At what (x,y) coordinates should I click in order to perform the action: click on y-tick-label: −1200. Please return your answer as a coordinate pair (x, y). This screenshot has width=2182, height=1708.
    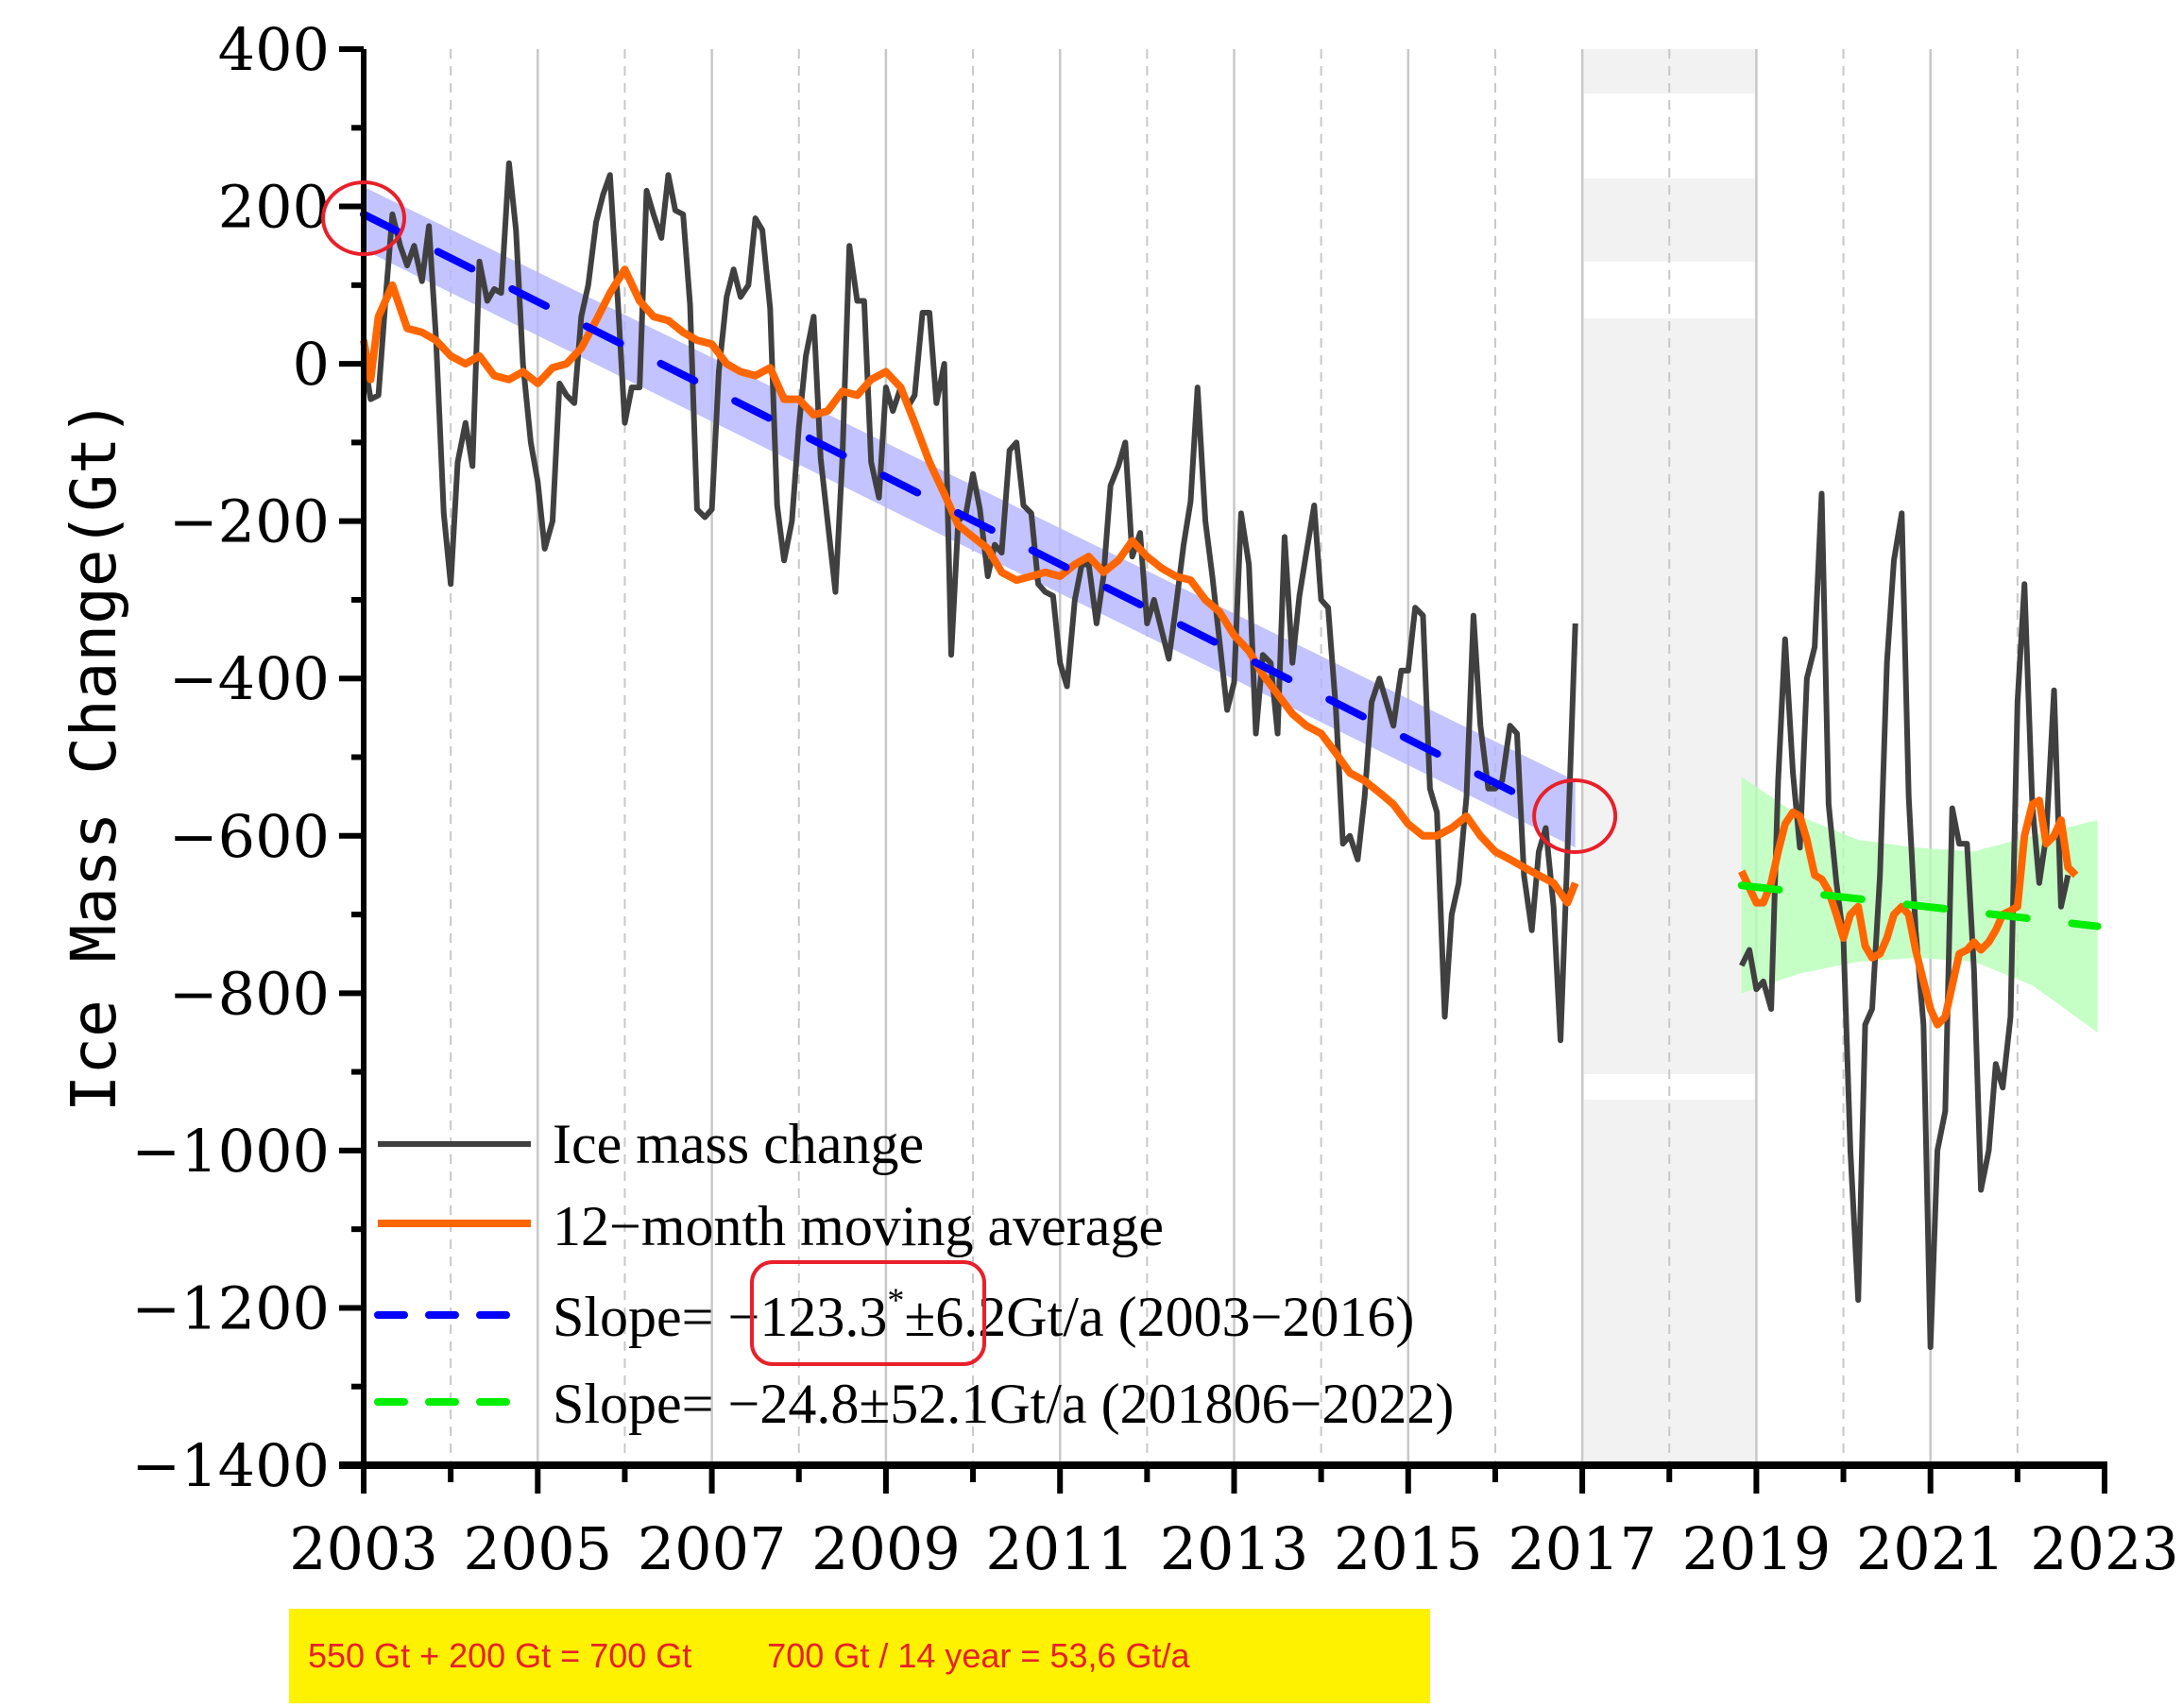
    Looking at the image, I should click on (230, 1307).